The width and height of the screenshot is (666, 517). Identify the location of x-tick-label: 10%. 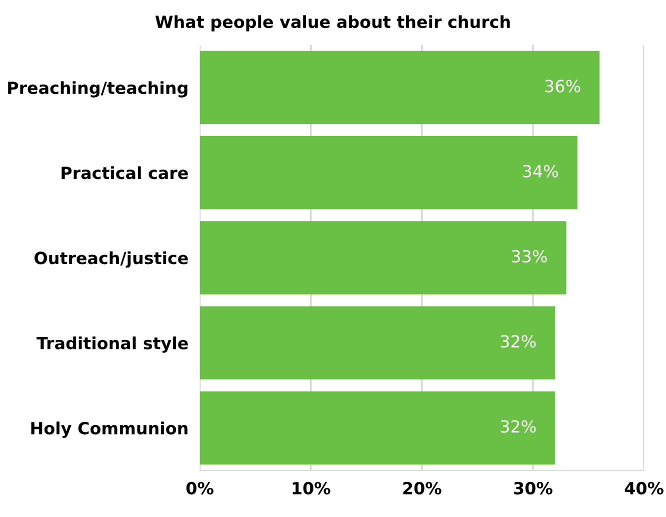
(311, 488).